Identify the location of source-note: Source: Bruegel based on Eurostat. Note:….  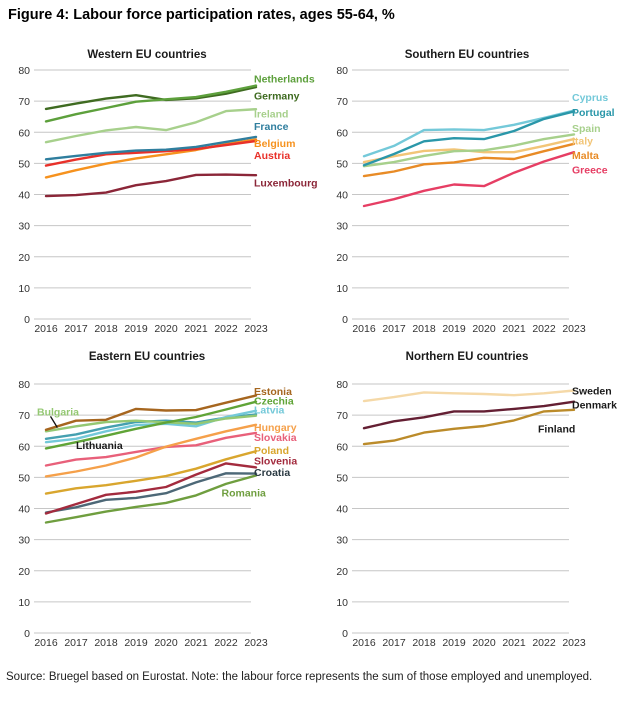
(299, 677).